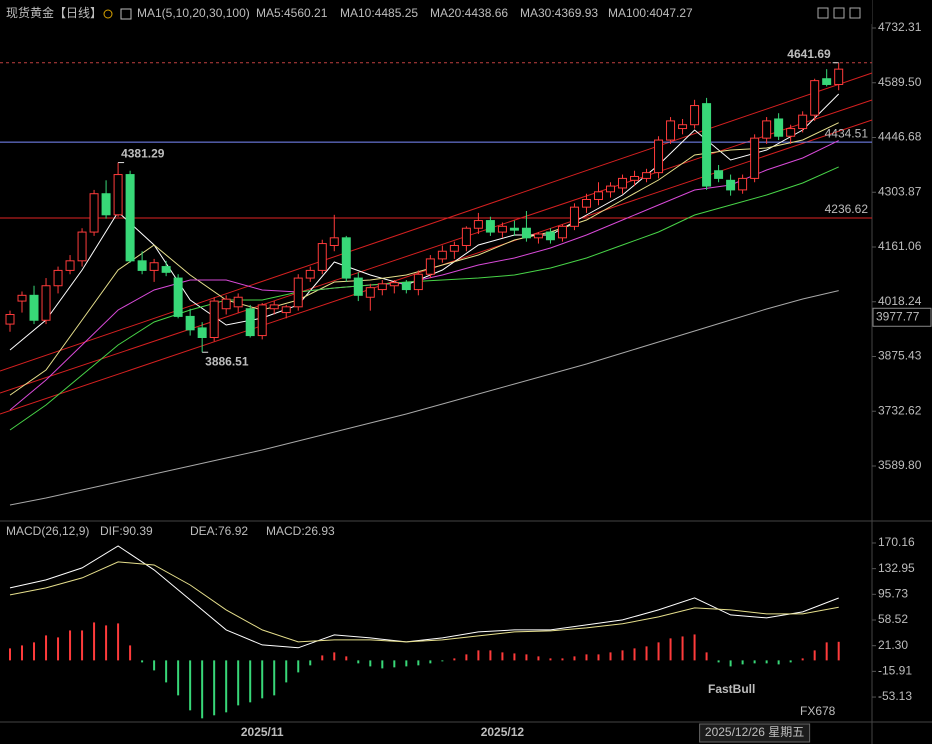  Describe the element at coordinates (126, 14) in the screenshot. I see `ma-icon` at that location.